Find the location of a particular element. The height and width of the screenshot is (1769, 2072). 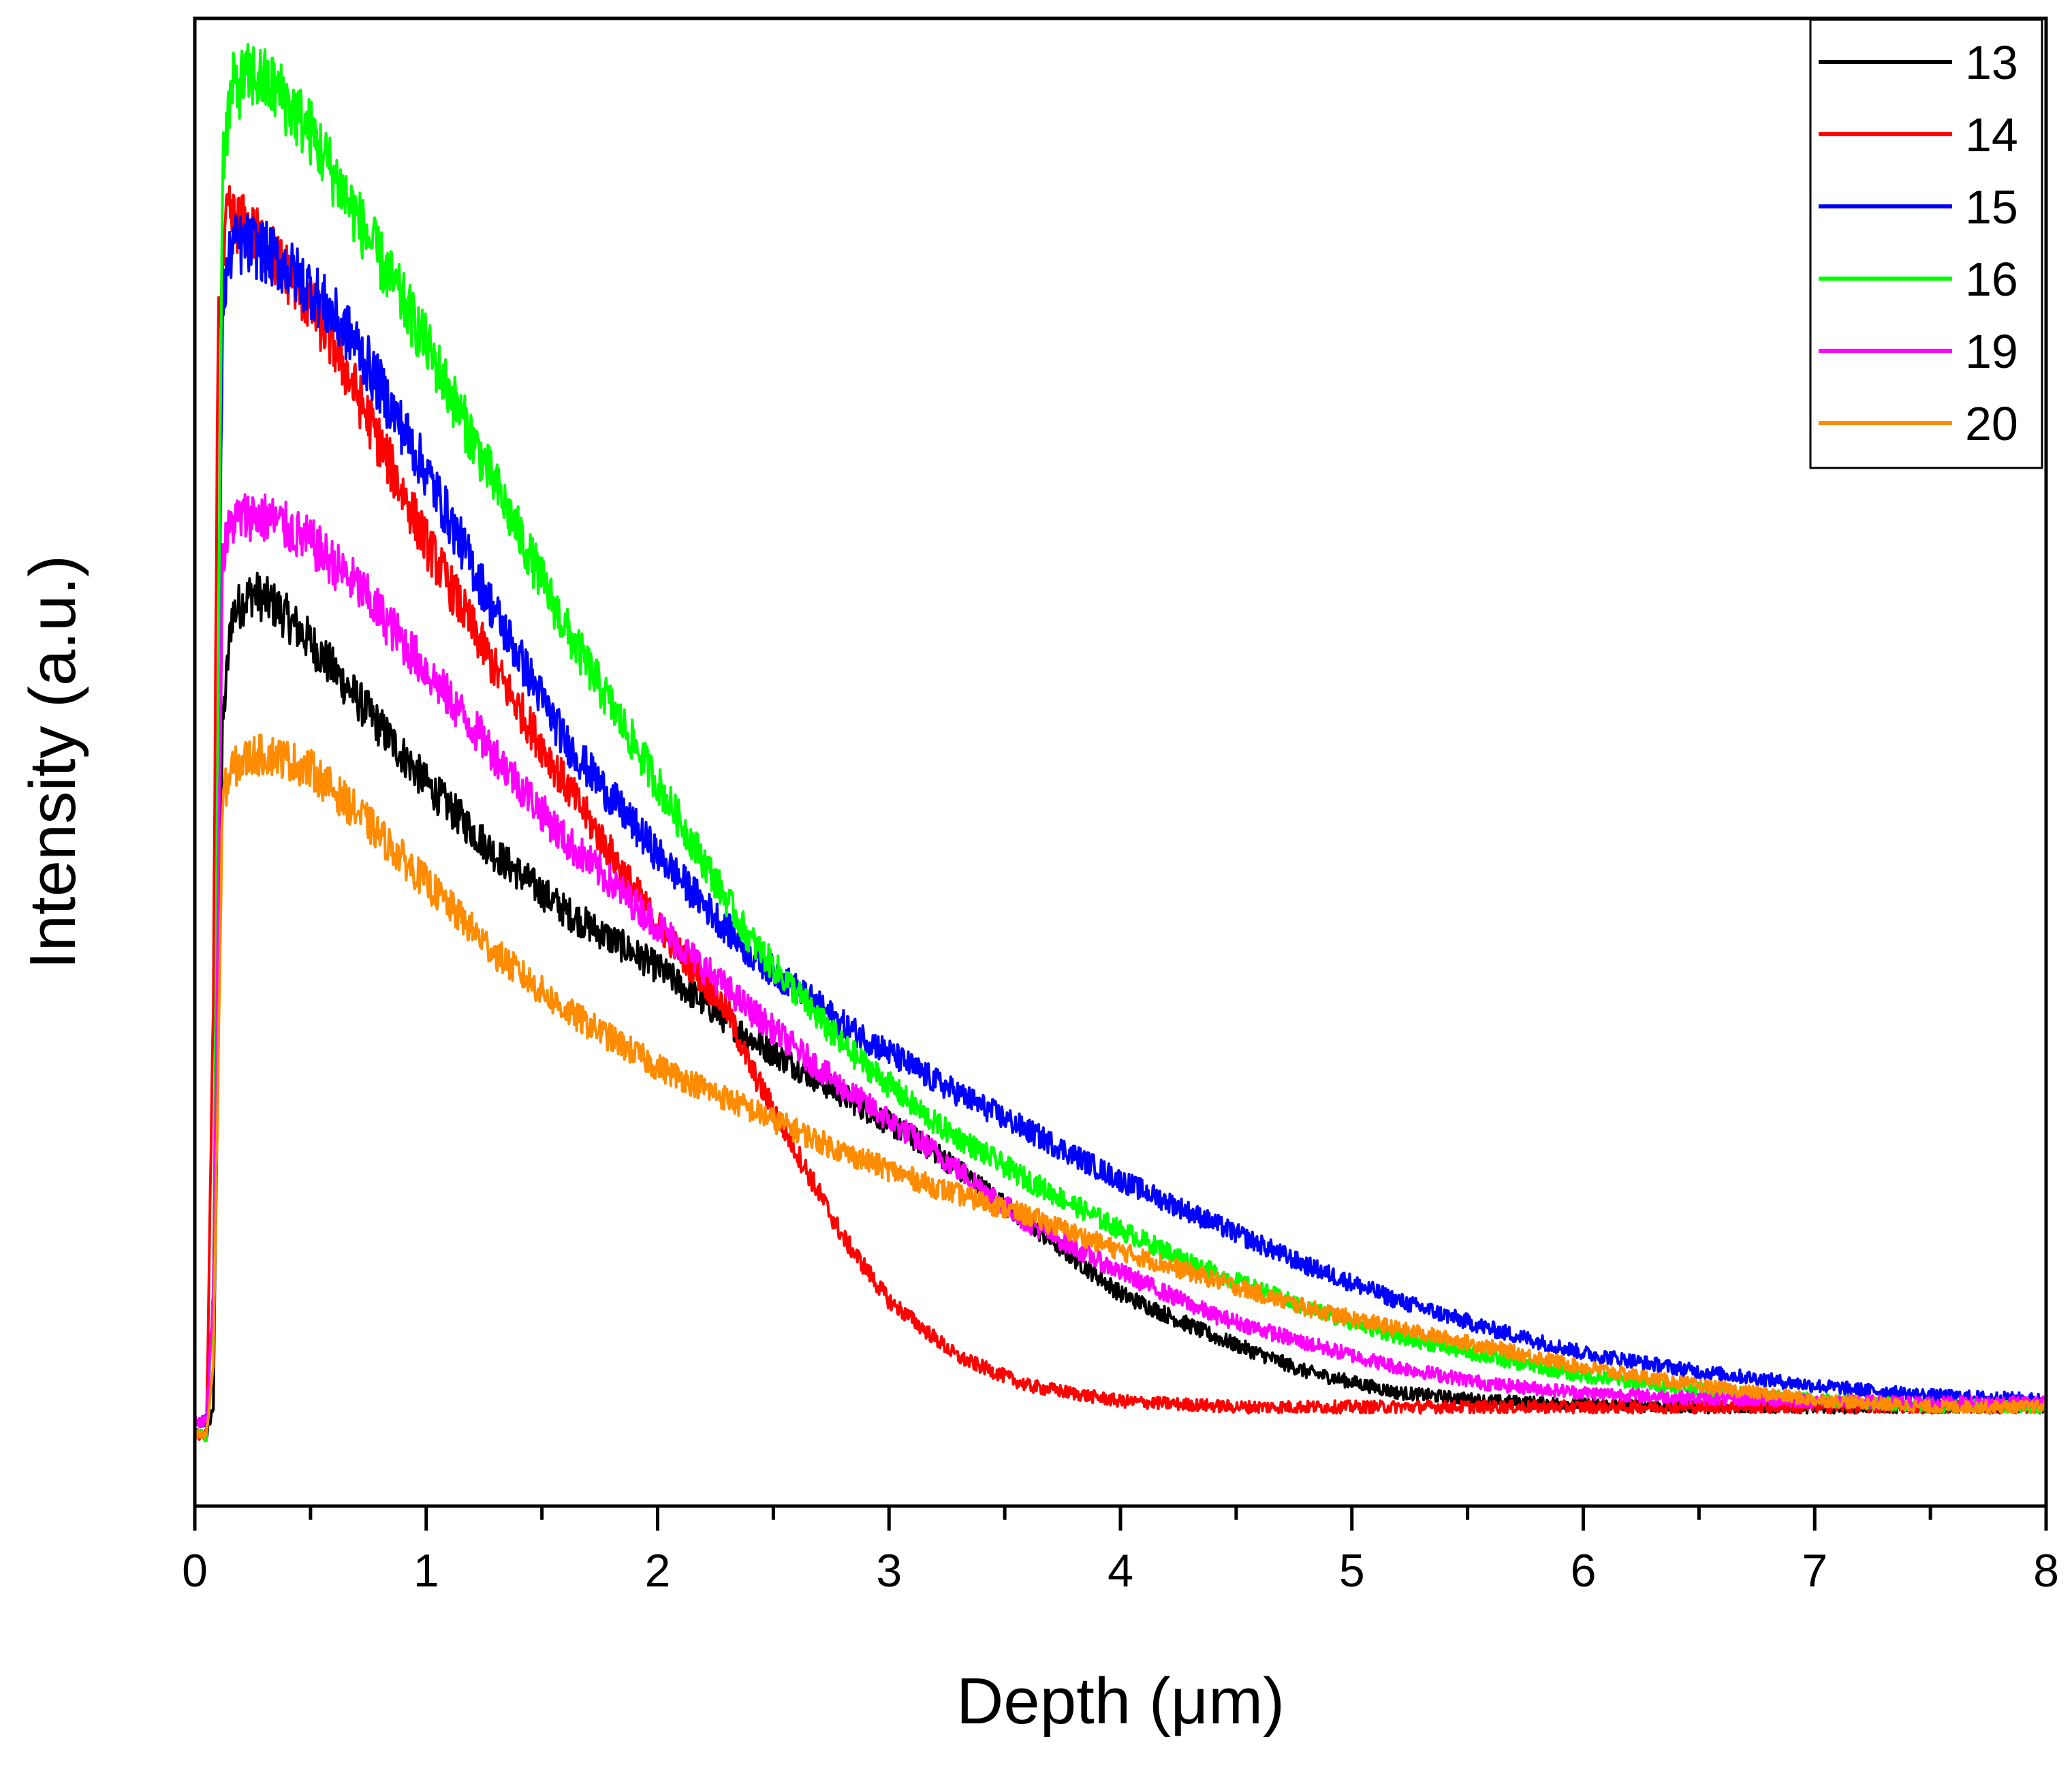

x-tick-label: 3 is located at coordinates (889, 1571).